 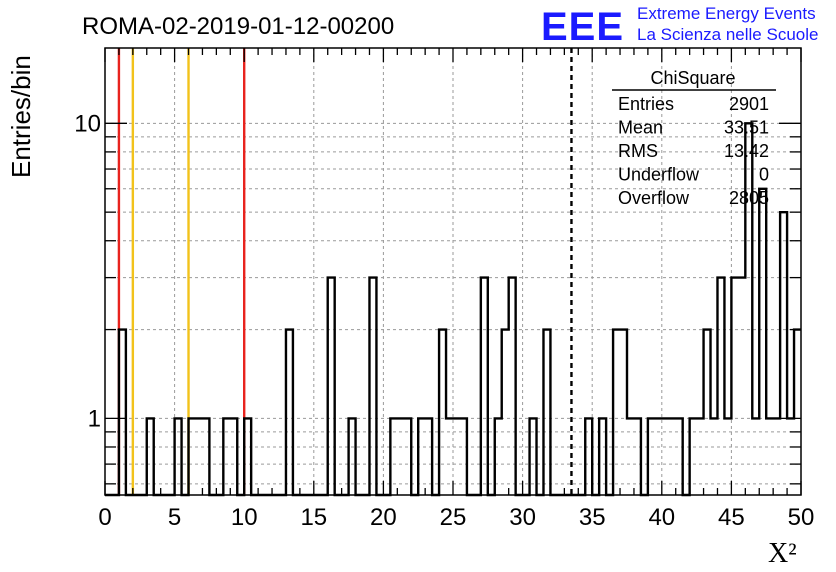 I want to click on stats-label: Overflow, so click(x=654, y=198).